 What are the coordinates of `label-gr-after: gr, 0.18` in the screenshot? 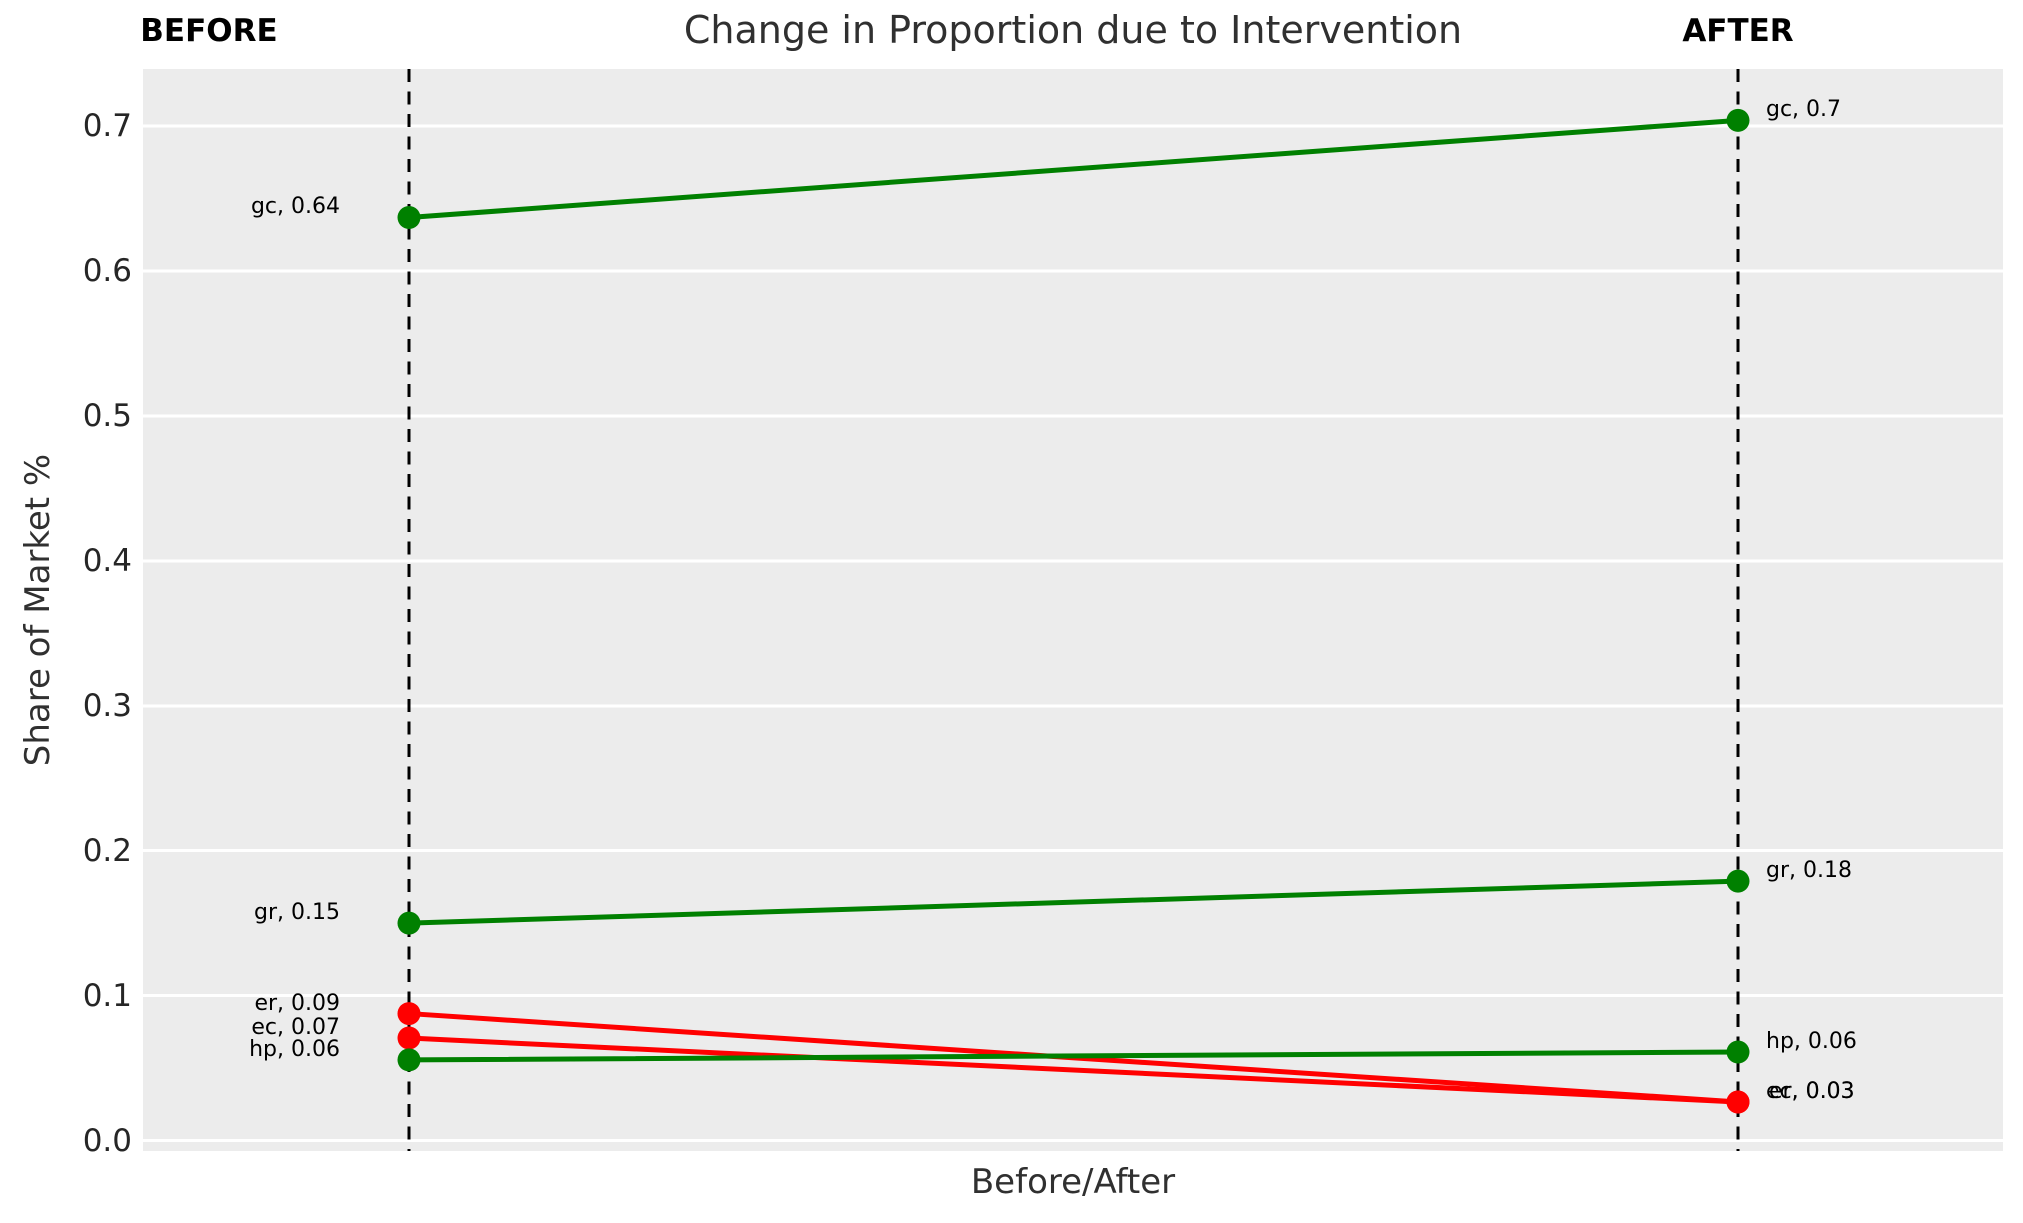 It's located at (1809, 871).